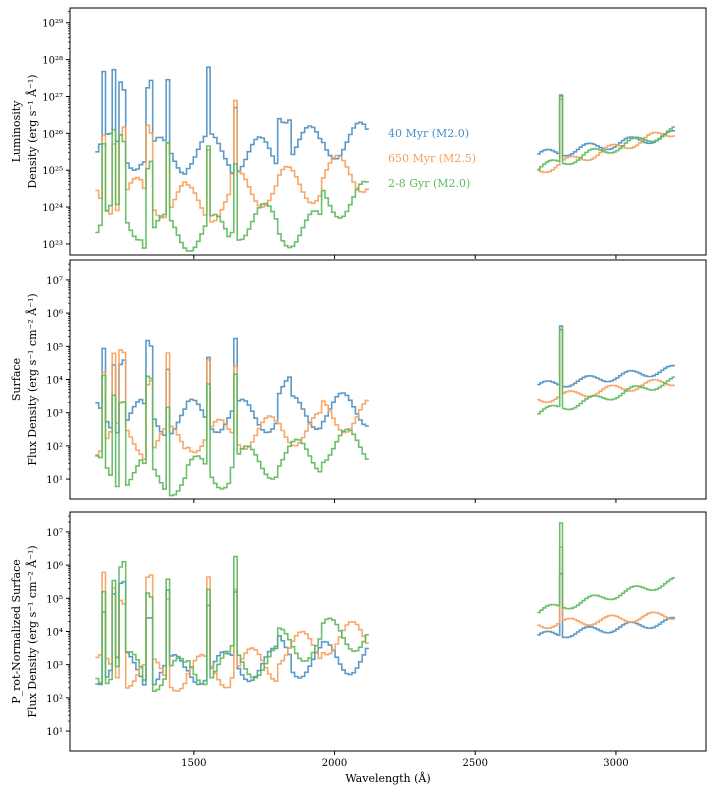  I want to click on panel-middle-ylabel-line2: Flux Density (erg s⁻¹ cm⁻² Å⁻¹), so click(32, 379).